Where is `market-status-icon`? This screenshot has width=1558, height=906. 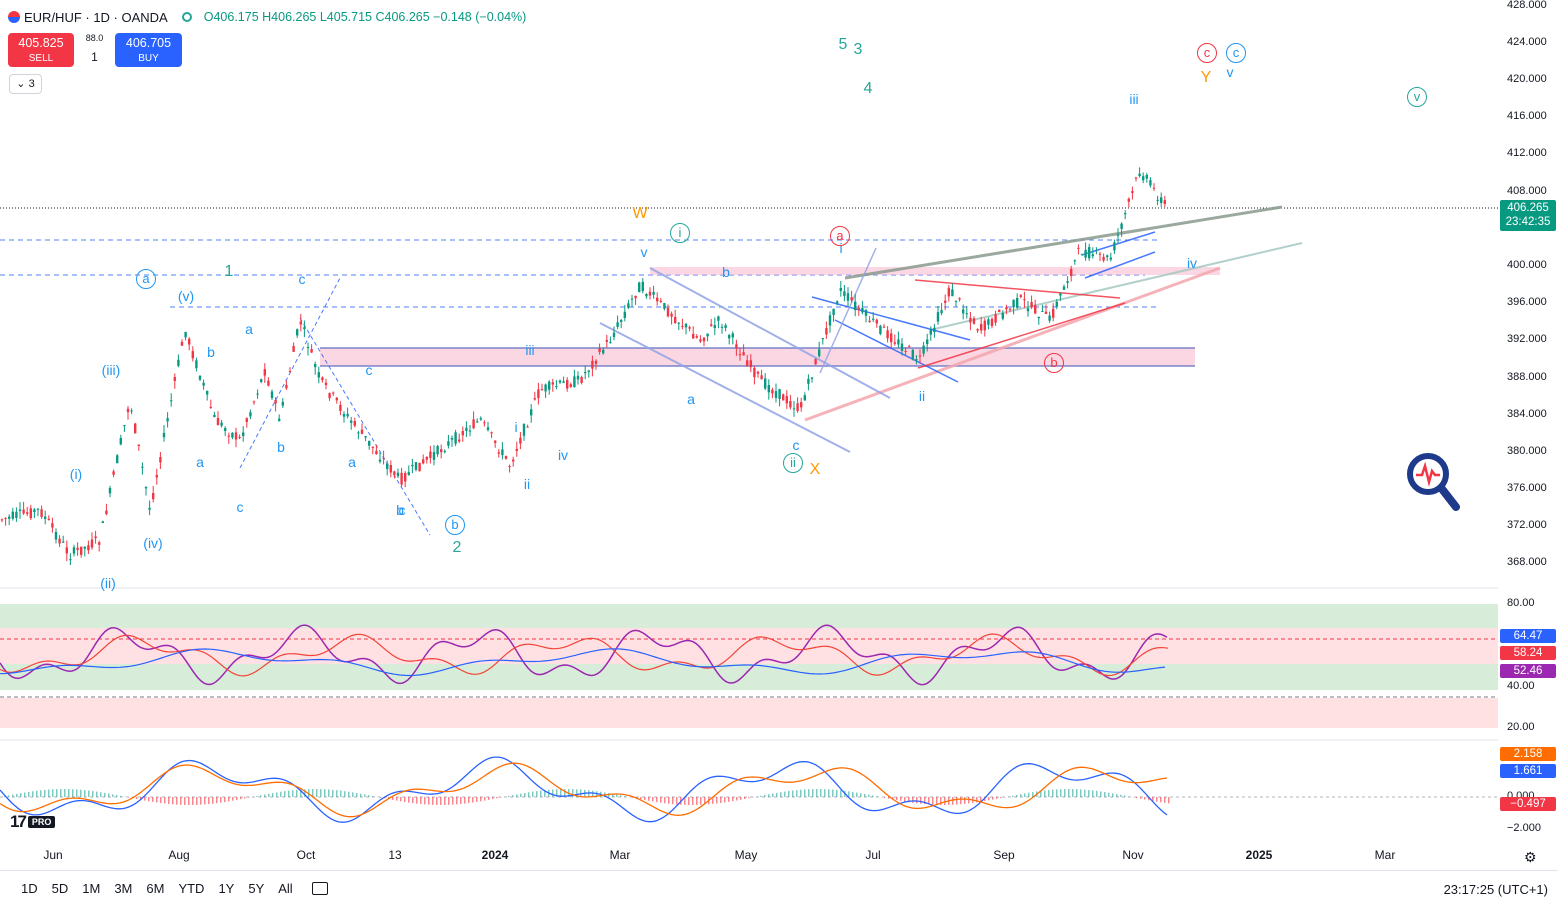
market-status-icon is located at coordinates (187, 17).